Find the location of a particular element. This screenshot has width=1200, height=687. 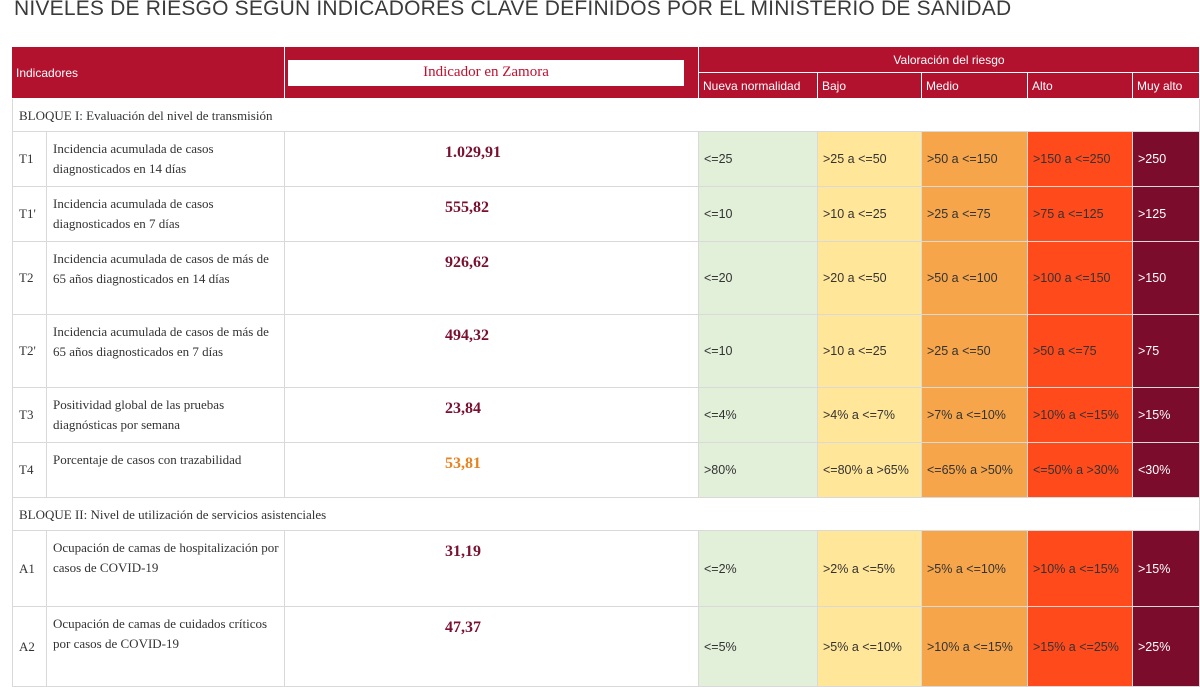

row-value: 555,82 is located at coordinates (467, 207).